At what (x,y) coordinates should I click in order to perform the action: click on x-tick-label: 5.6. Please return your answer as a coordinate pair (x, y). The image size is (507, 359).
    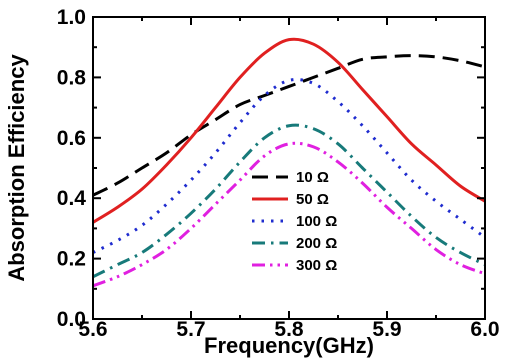
    Looking at the image, I should click on (92, 329).